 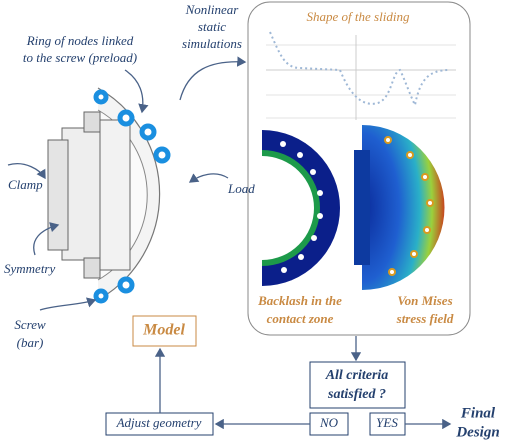 What do you see at coordinates (399, 207) in the screenshot?
I see `von-mises-result` at bounding box center [399, 207].